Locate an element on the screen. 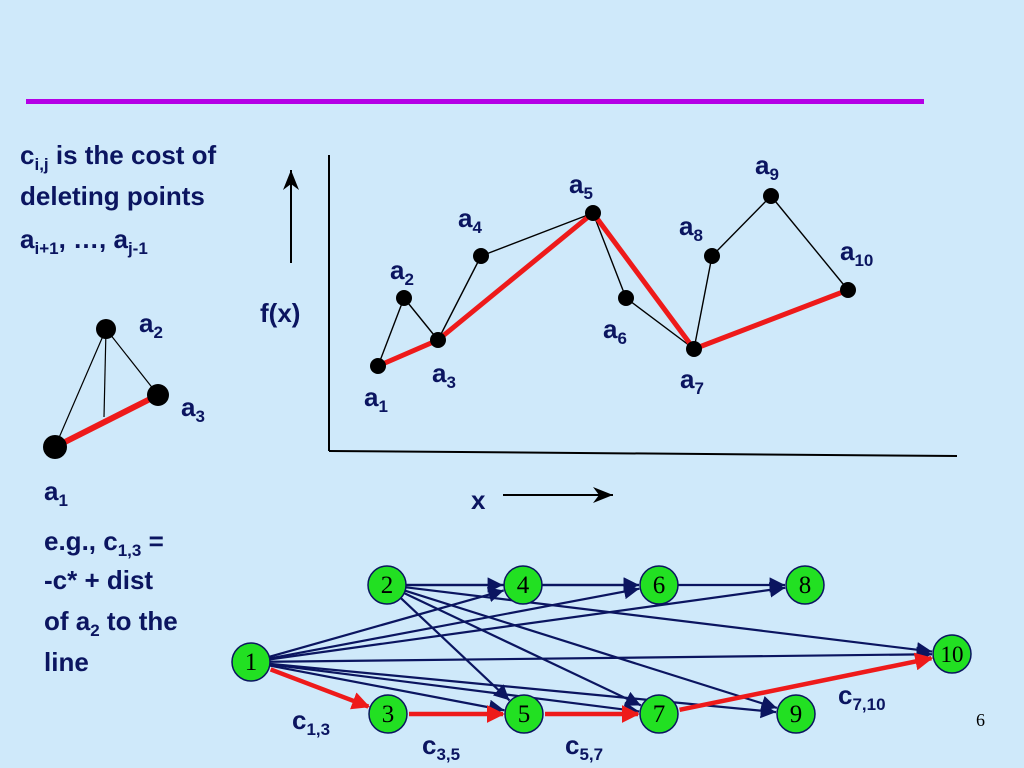 The width and height of the screenshot is (1024, 768). example-line-4: line is located at coordinates (66, 662).